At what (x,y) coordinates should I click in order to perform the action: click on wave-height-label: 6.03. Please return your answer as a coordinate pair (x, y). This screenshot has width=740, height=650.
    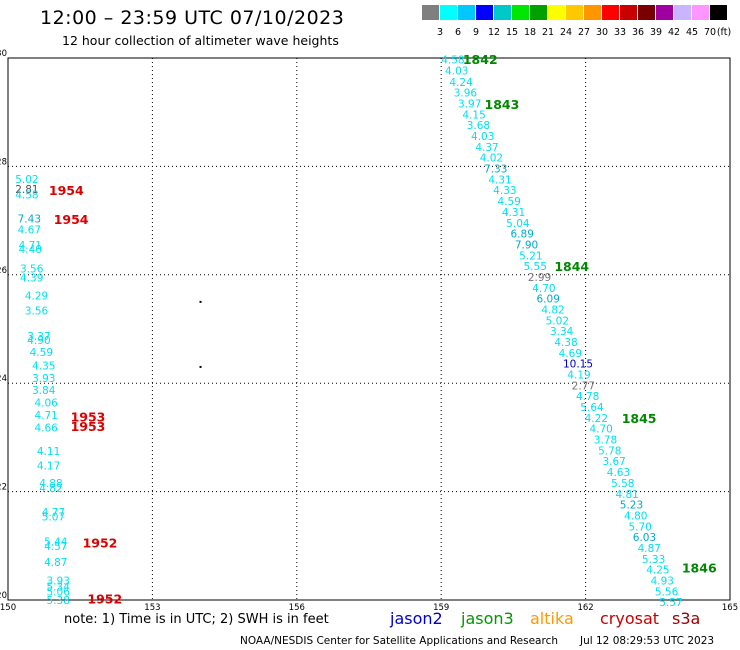
    Looking at the image, I should click on (644, 538).